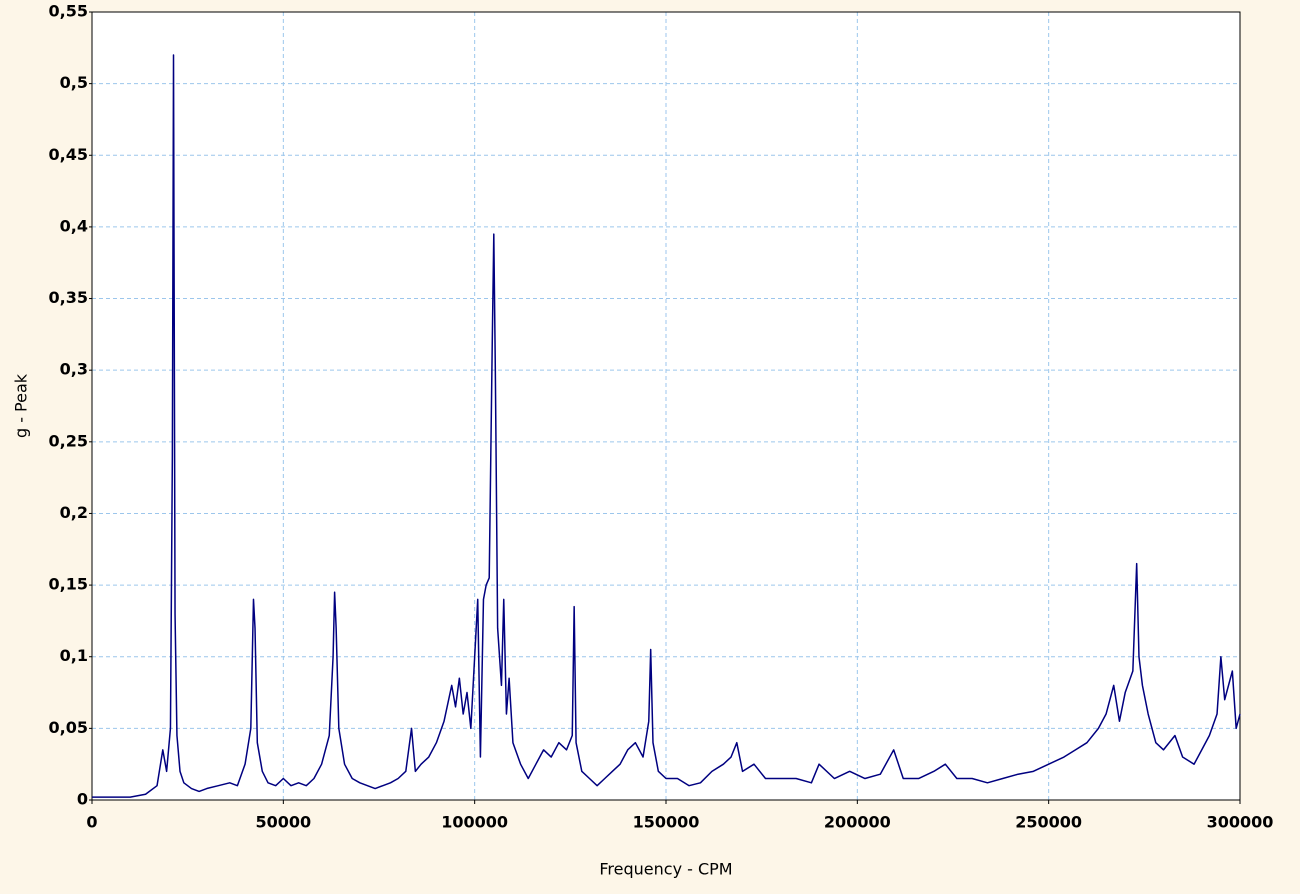  Describe the element at coordinates (283, 822) in the screenshot. I see `x-tick-label: 50000` at that location.